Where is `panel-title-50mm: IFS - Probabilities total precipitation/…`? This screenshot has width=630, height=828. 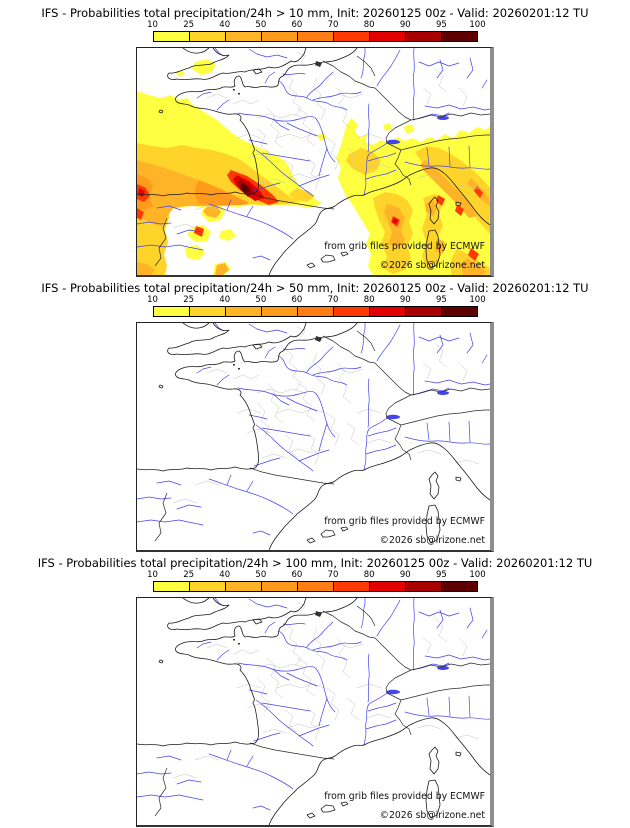 panel-title-50mm: IFS - Probabilities total precipitation/… is located at coordinates (315, 288).